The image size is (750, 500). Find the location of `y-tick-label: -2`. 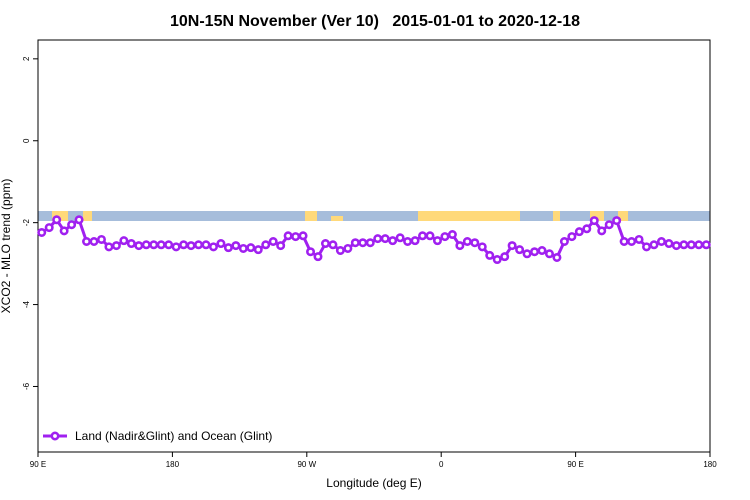

y-tick-label: -2 is located at coordinates (26, 223).